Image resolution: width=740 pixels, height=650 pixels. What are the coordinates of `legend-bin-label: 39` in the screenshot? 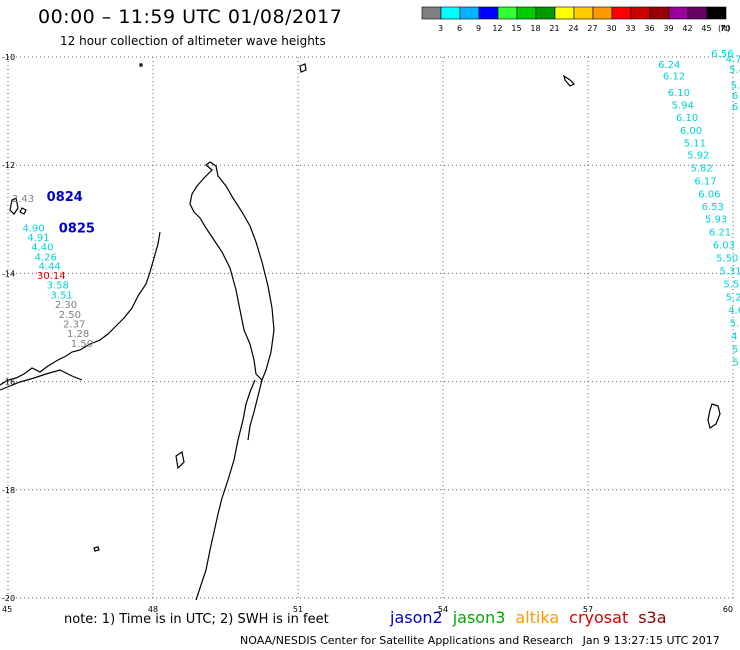 It's located at (668, 28).